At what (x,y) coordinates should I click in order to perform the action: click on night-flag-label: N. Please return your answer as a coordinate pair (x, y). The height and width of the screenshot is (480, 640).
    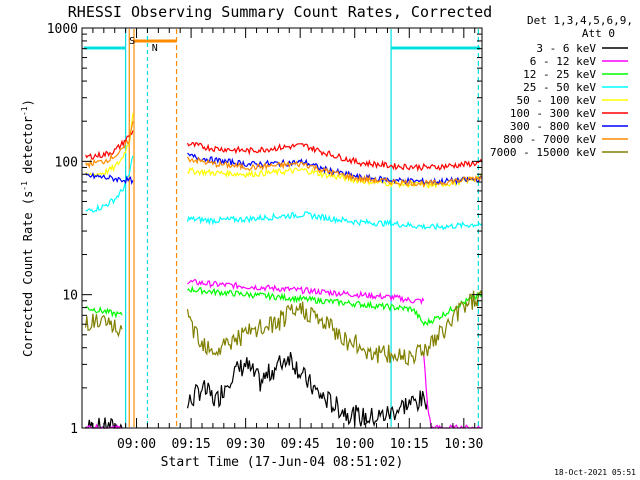
    Looking at the image, I should click on (155, 48).